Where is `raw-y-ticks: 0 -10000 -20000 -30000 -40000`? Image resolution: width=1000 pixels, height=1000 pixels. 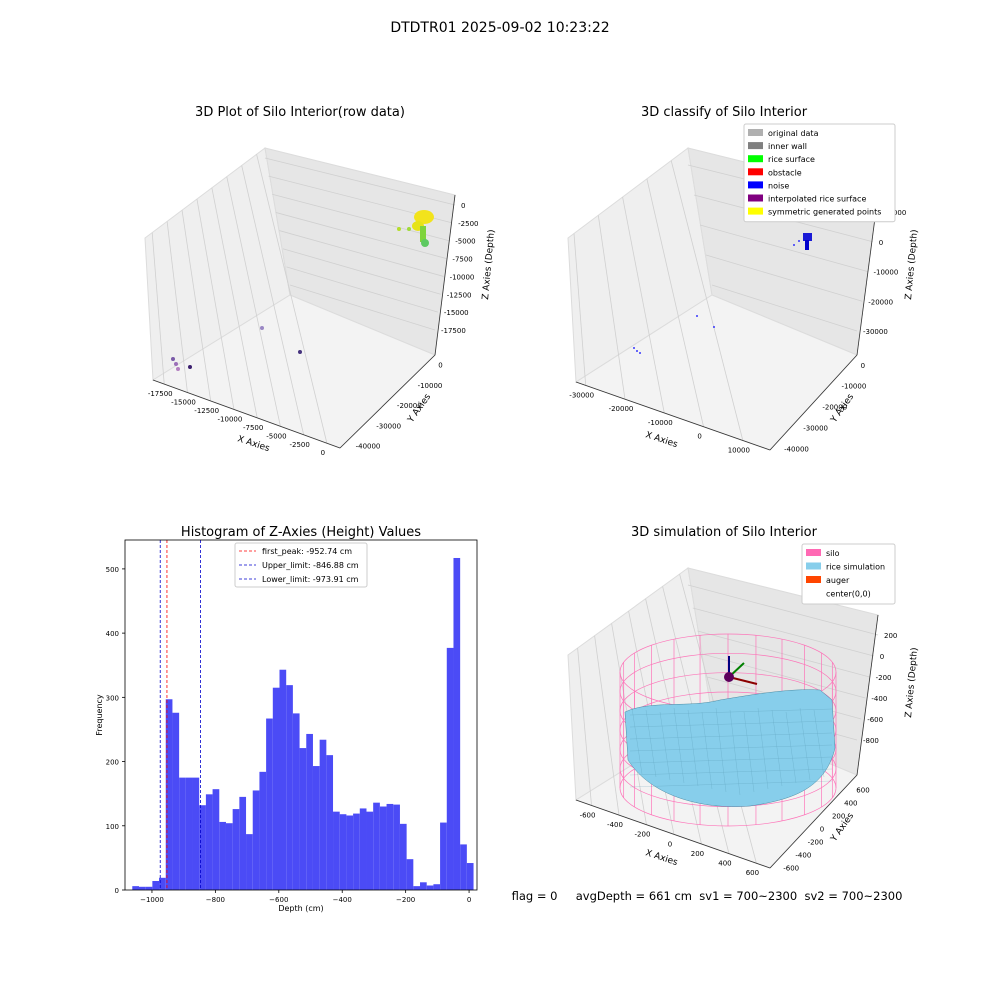 raw-y-ticks: 0 -10000 -20000 -30000 -40000 is located at coordinates (399, 406).